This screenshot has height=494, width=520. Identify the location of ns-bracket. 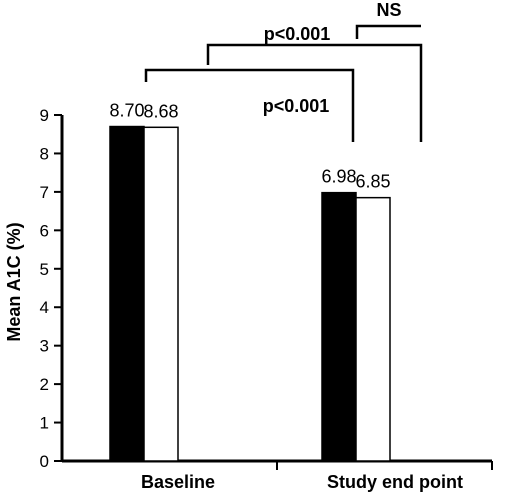
(388, 31).